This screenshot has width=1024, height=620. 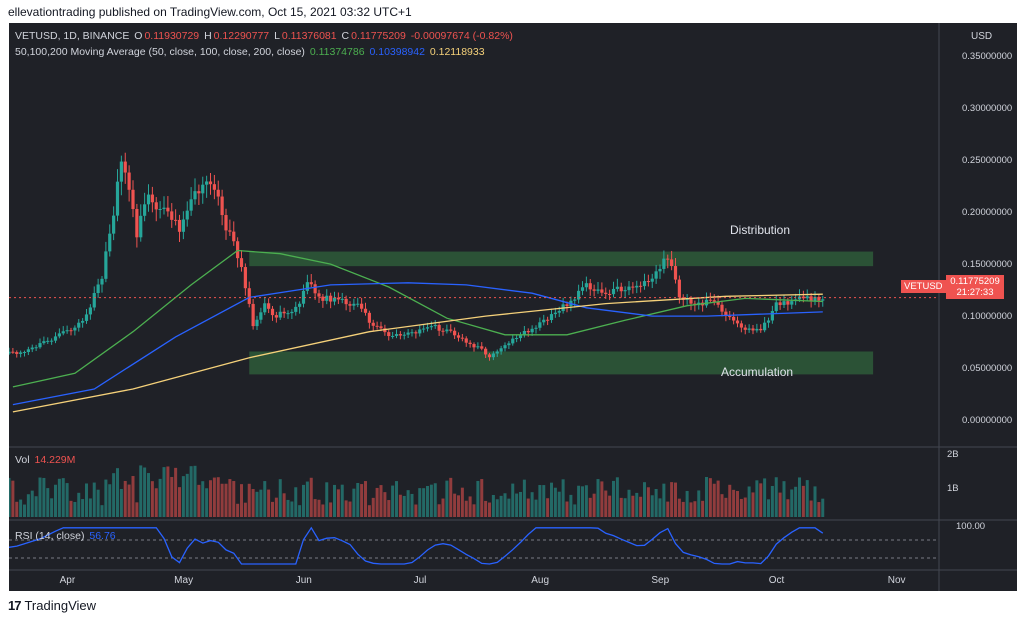 I want to click on price-tick-label: 0.15000000, so click(x=987, y=264).